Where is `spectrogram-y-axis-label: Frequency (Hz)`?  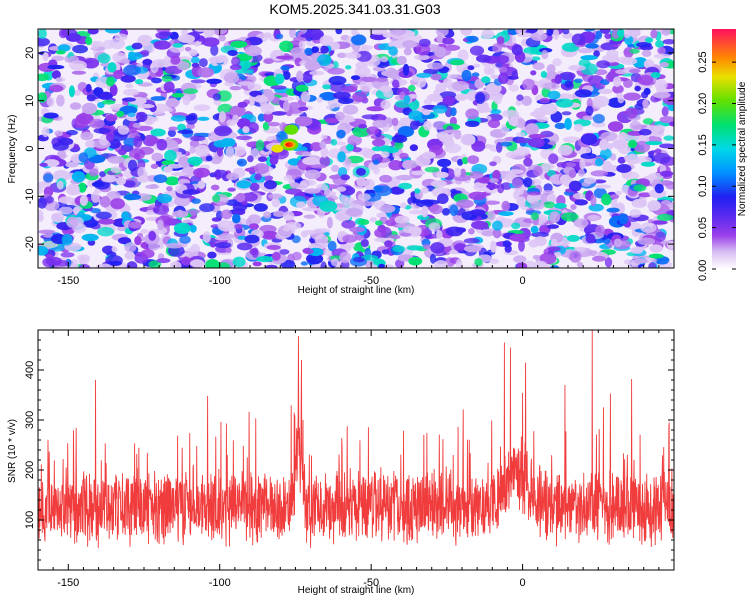
spectrogram-y-axis-label: Frequency (Hz) is located at coordinates (12, 149).